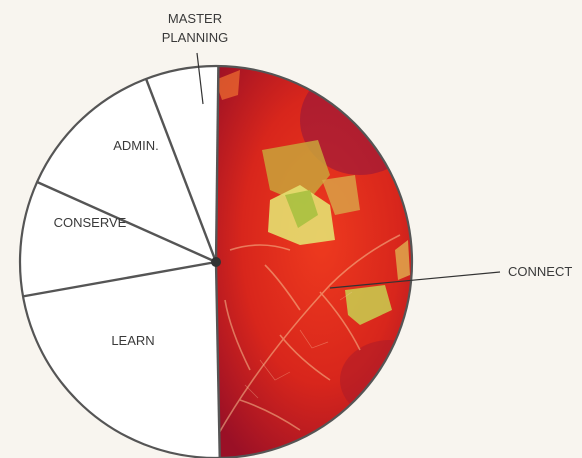 This screenshot has height=458, width=582. I want to click on slice-label-conserve: CONSERVE, so click(90, 222).